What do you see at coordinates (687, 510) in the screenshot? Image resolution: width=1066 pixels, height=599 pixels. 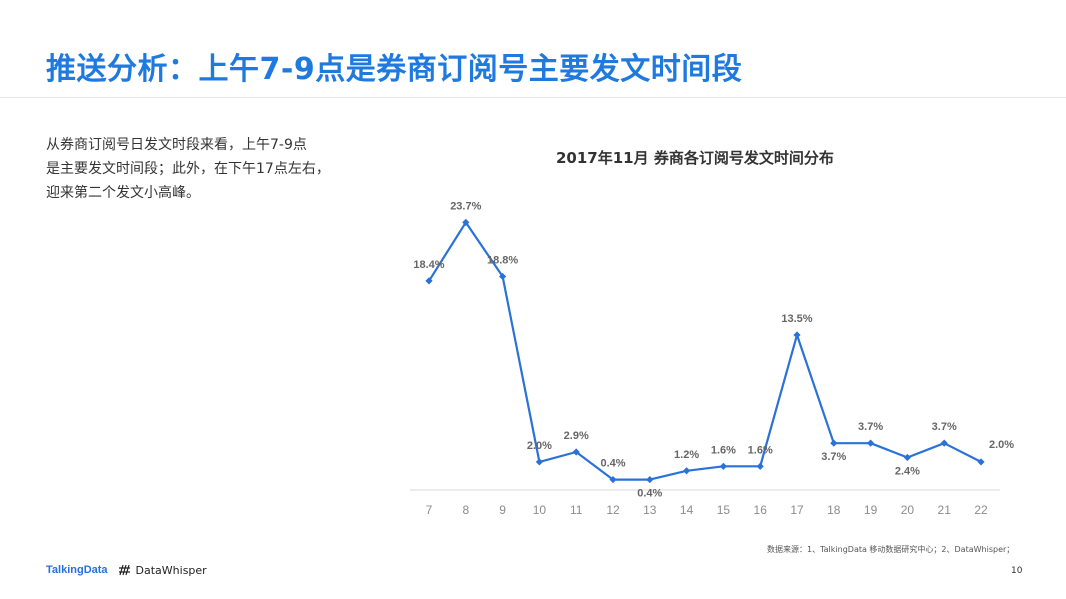 I see `x-tick-label: 14` at bounding box center [687, 510].